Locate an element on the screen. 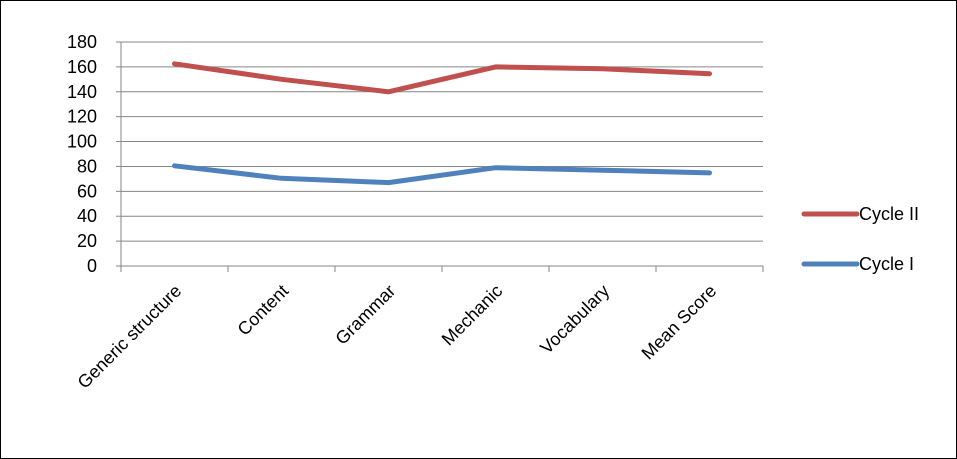 This screenshot has width=957, height=459. y-tick-label: 160 is located at coordinates (82, 67).